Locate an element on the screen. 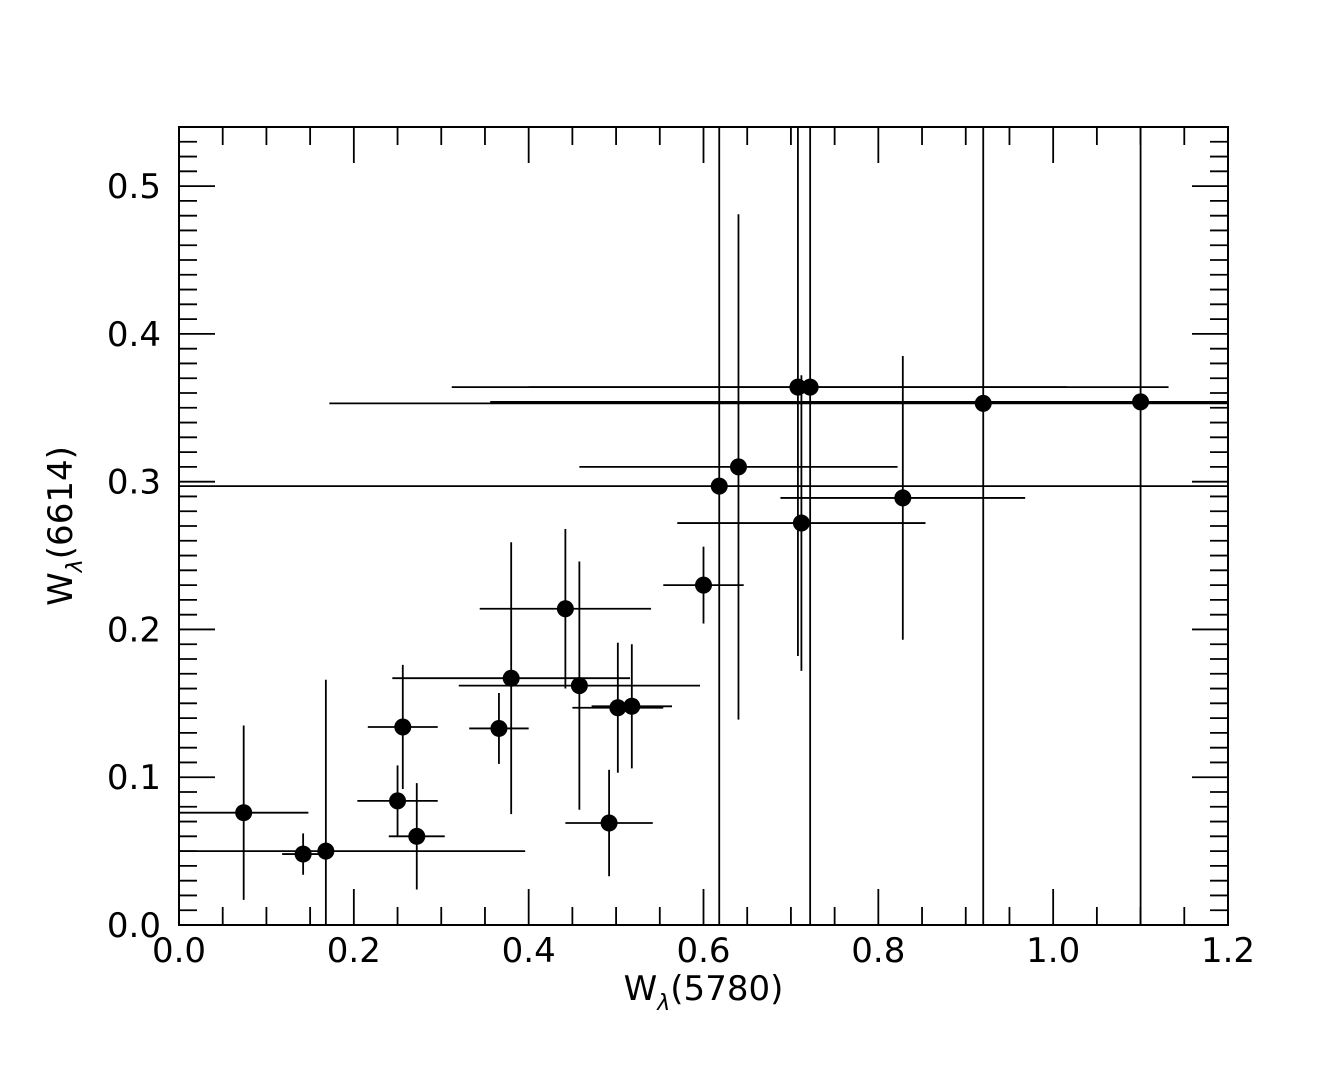  x-tick-label: 0.8 is located at coordinates (878, 951).